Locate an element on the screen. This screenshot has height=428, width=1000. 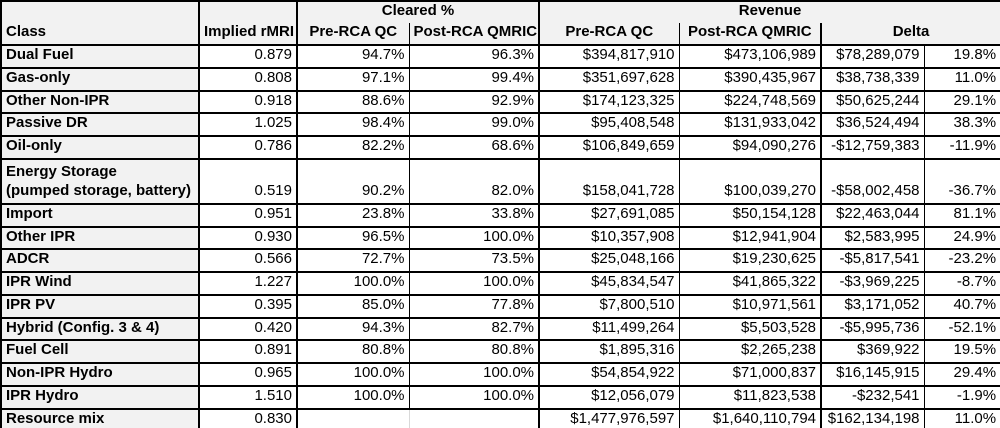
cell-cleared-post-rca-qmric: 80.8% is located at coordinates (475, 352).